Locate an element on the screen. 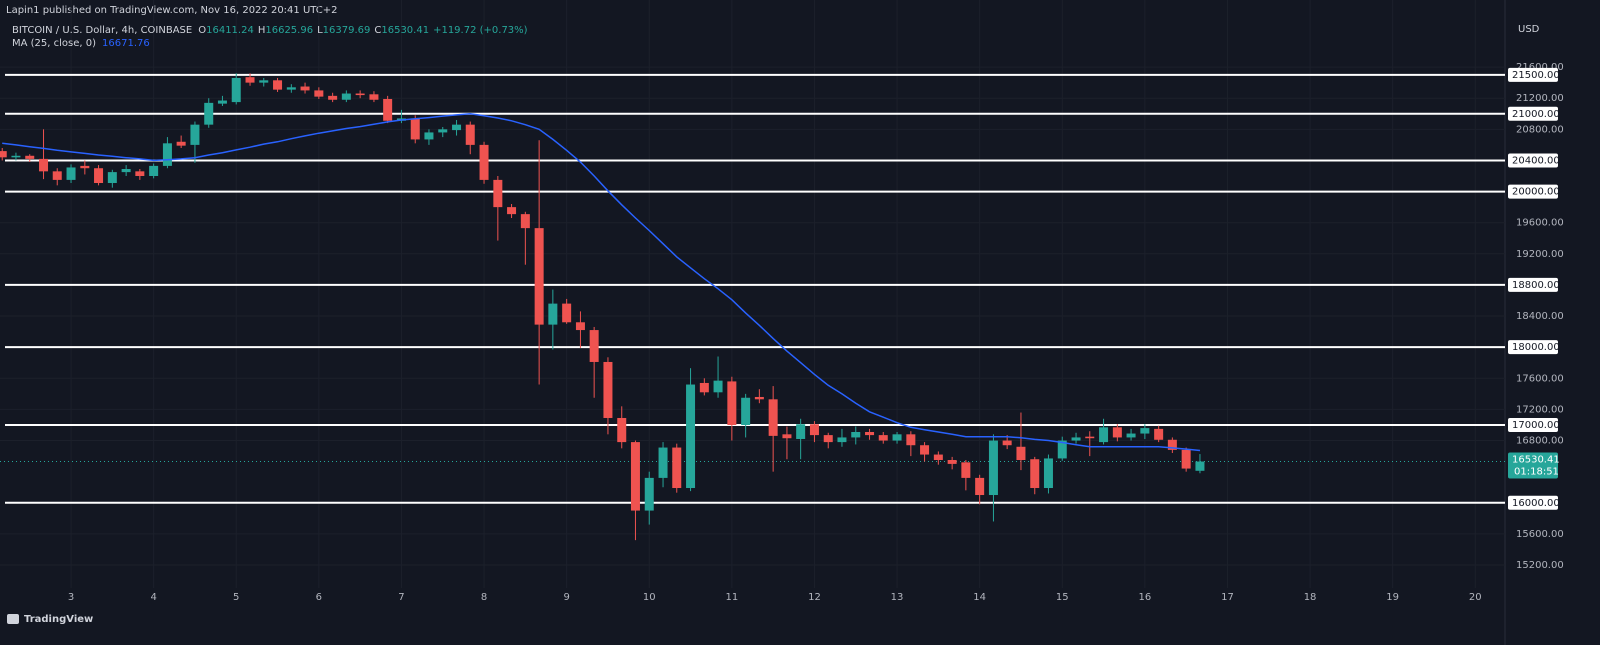 The image size is (1600, 645). y-tick-label: 16800.00 is located at coordinates (1540, 441).